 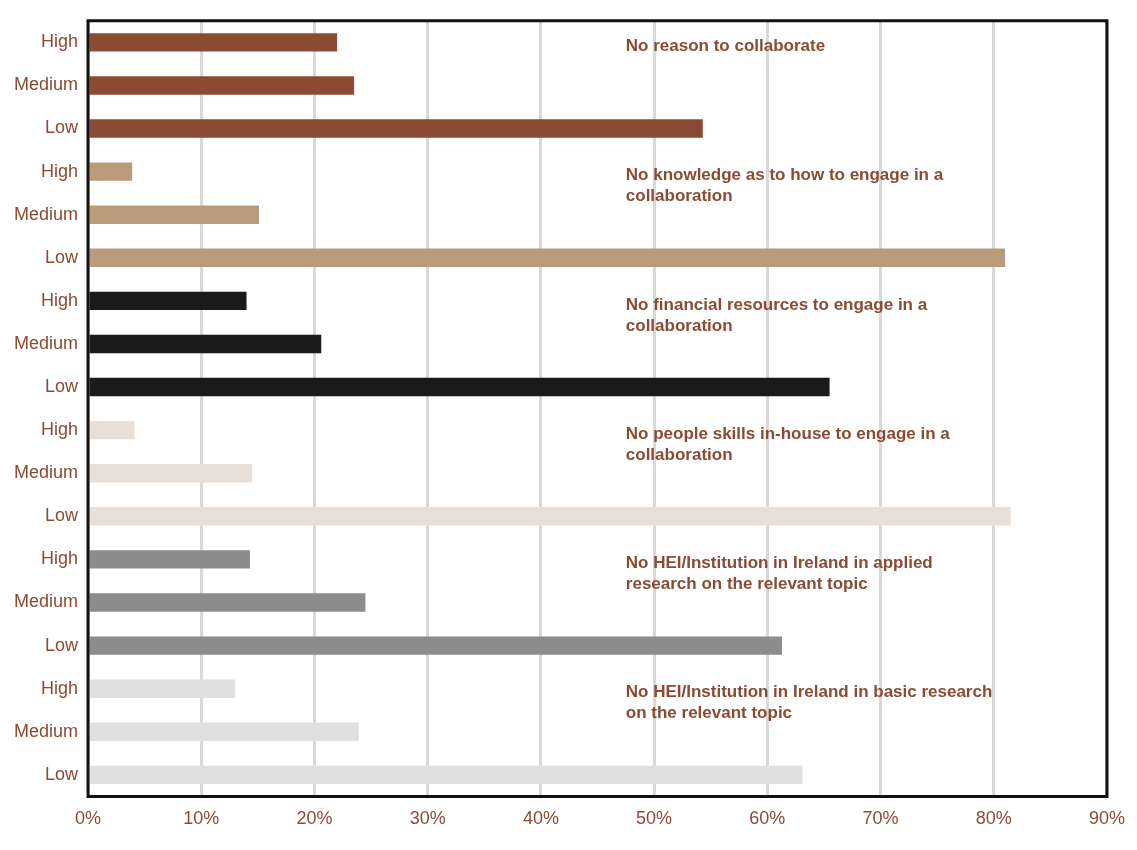 What do you see at coordinates (809, 702) in the screenshot?
I see `annotation: No HEI/Institution in Ireland in basic research on the relevant topic` at bounding box center [809, 702].